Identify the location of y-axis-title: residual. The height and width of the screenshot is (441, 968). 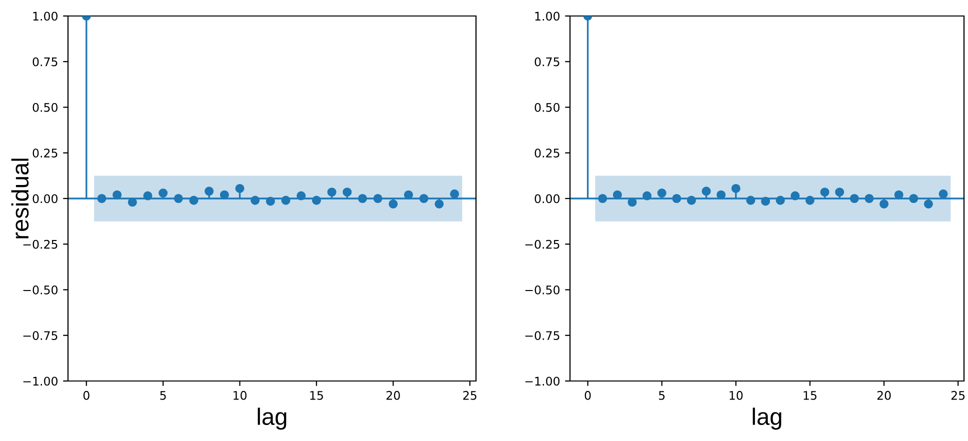
(20, 198).